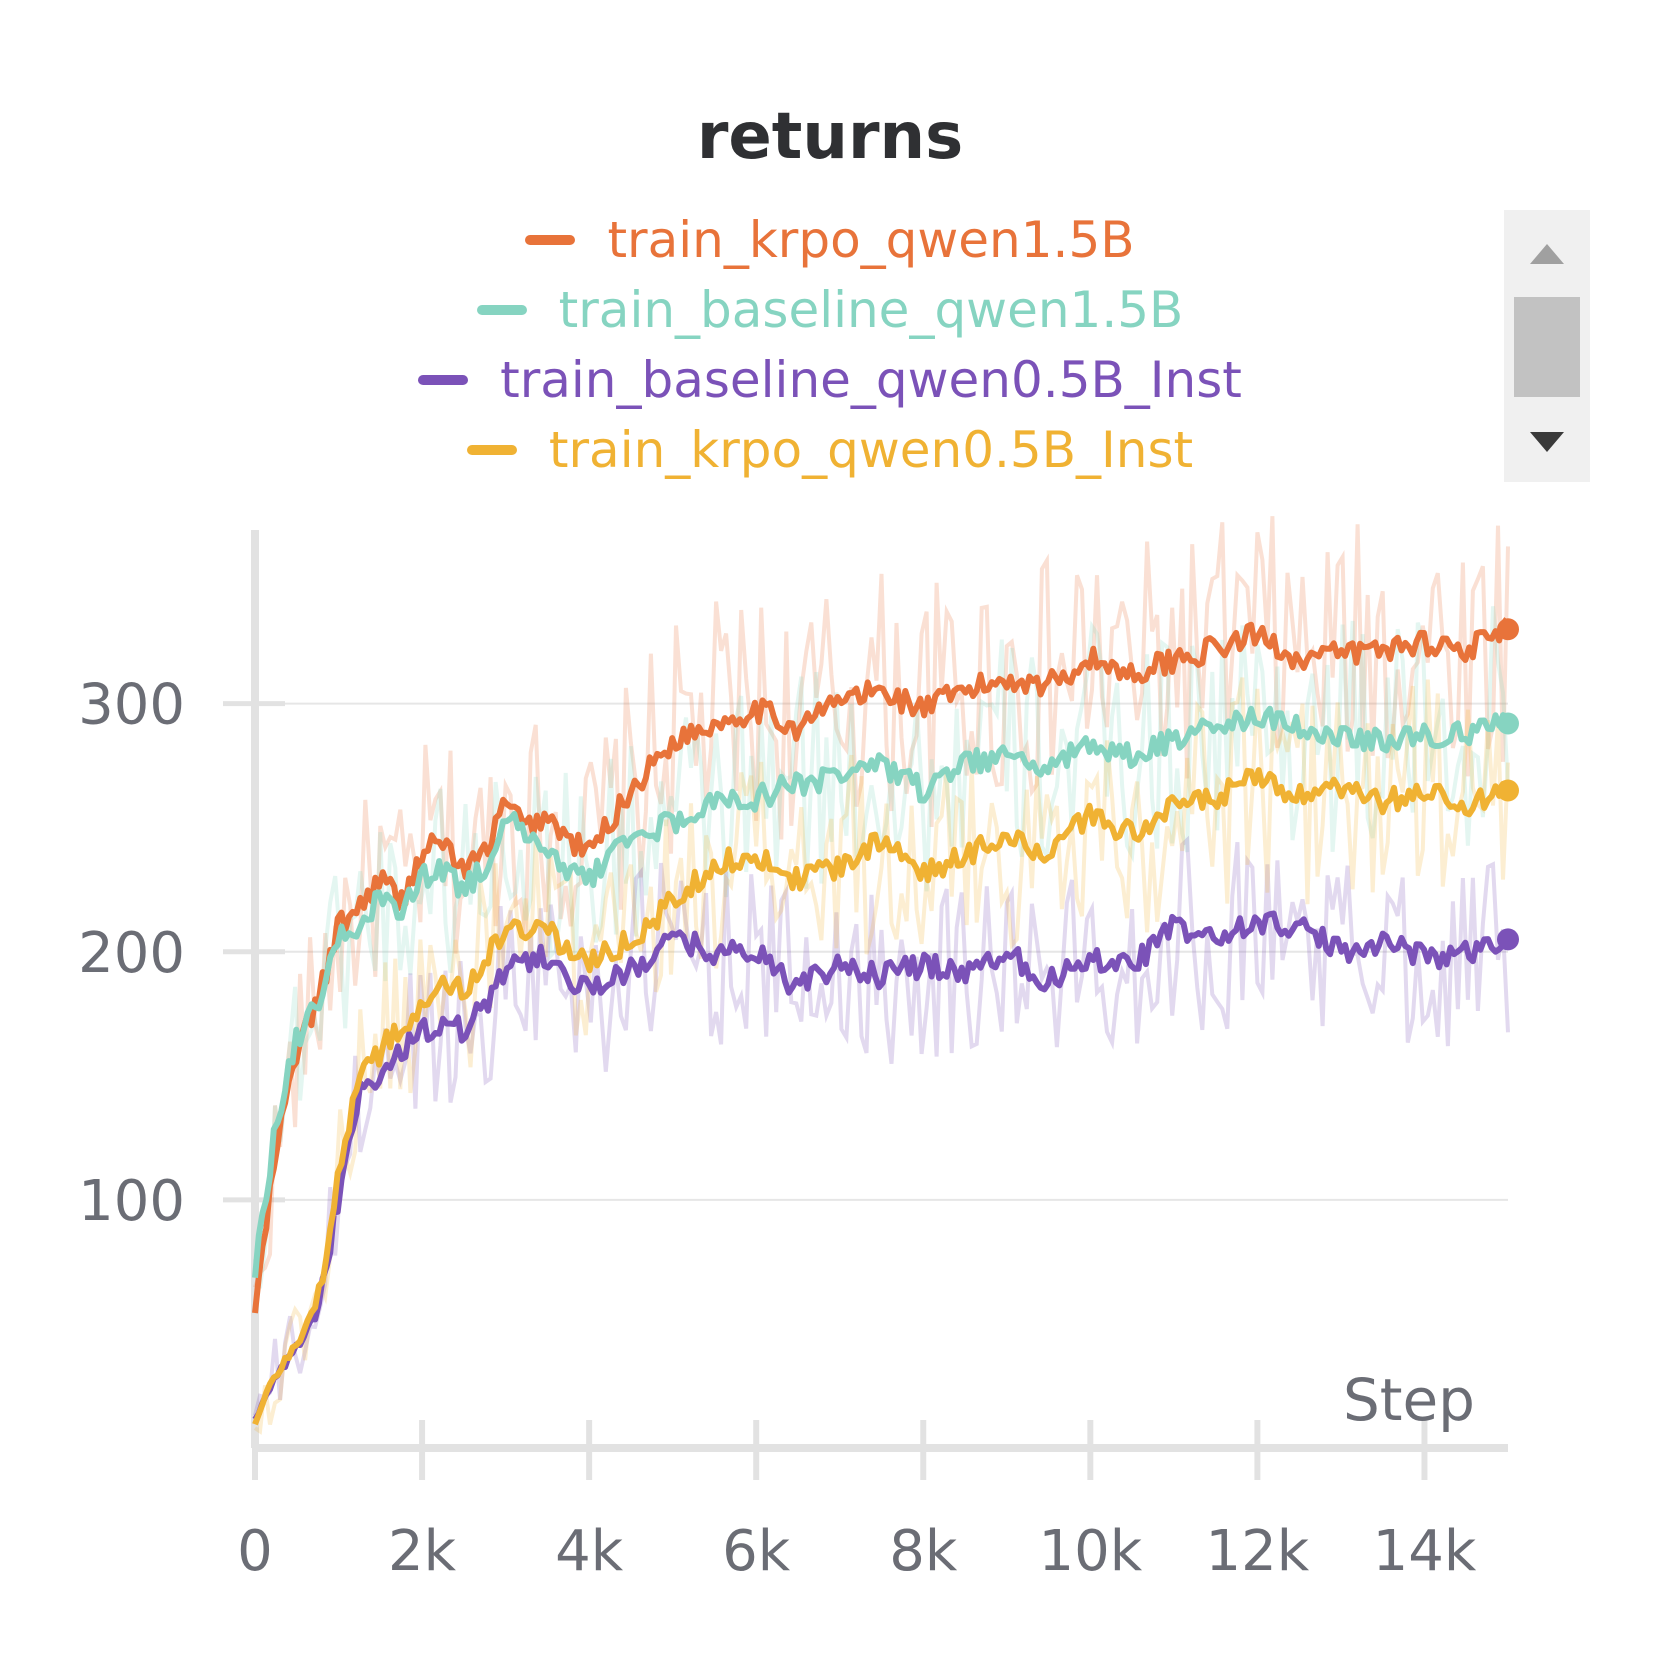 The height and width of the screenshot is (1660, 1660). I want to click on x-tick-label-3: 6k, so click(756, 1551).